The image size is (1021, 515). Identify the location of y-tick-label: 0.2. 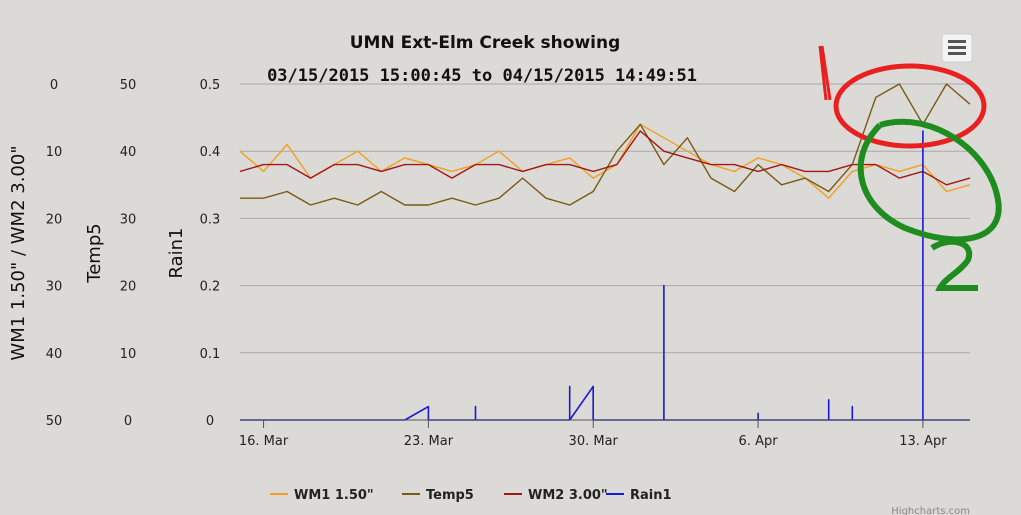
(210, 287).